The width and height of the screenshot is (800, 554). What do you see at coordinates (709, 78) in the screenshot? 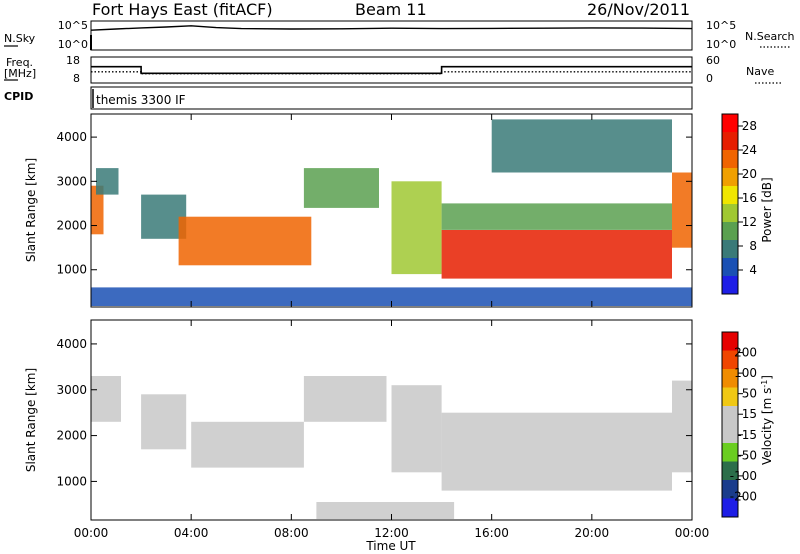
I see `nave-tick-bottom: 0` at bounding box center [709, 78].